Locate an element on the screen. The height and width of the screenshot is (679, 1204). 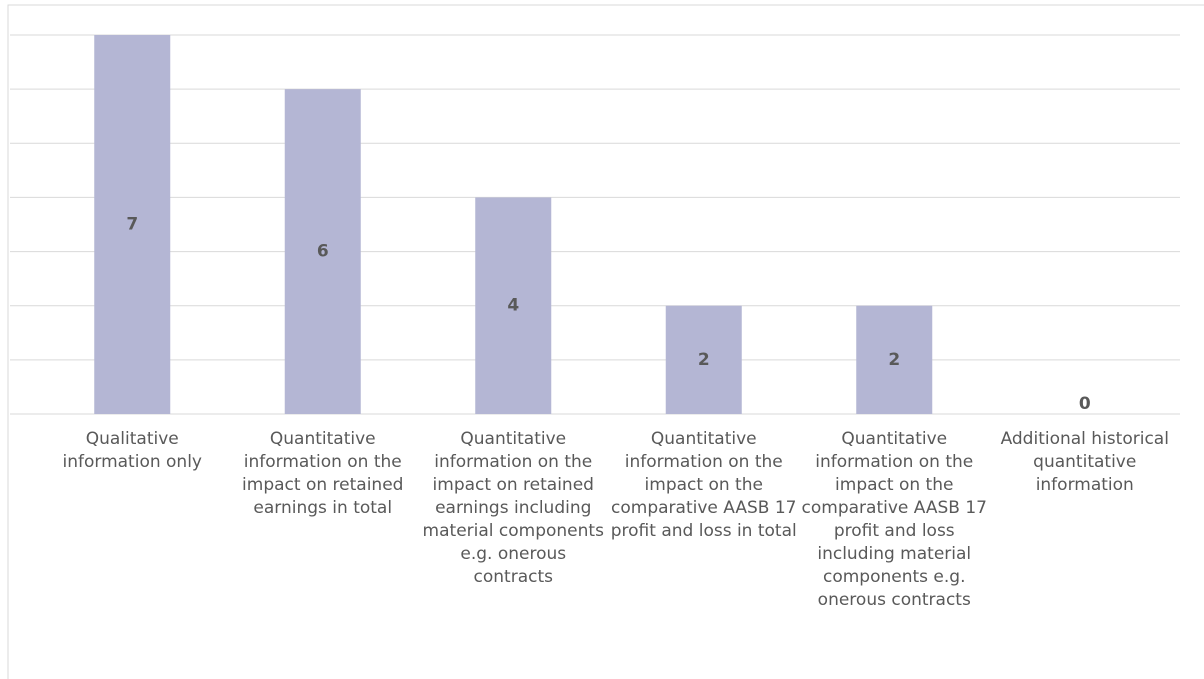
data-label: 6 is located at coordinates (323, 252).